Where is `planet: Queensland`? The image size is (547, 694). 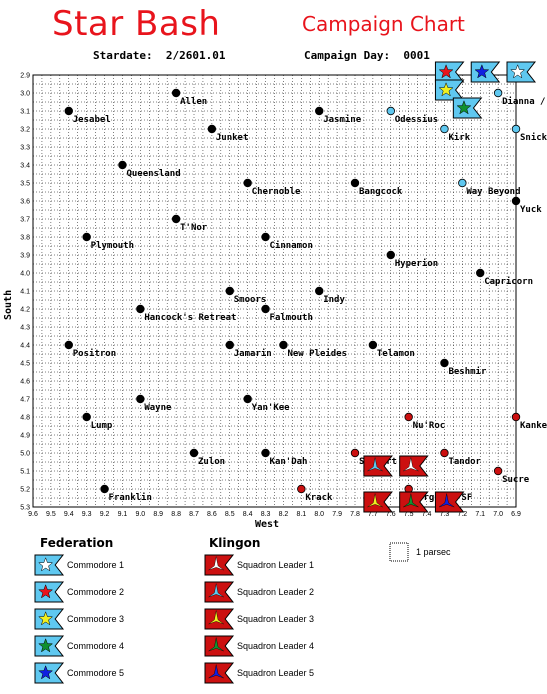
planet: Queensland is located at coordinates (149, 169).